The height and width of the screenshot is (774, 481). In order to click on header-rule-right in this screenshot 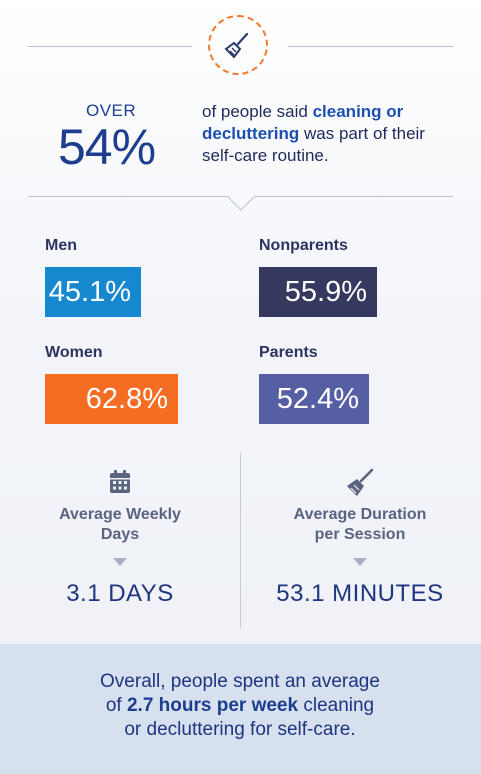, I will do `click(370, 46)`.